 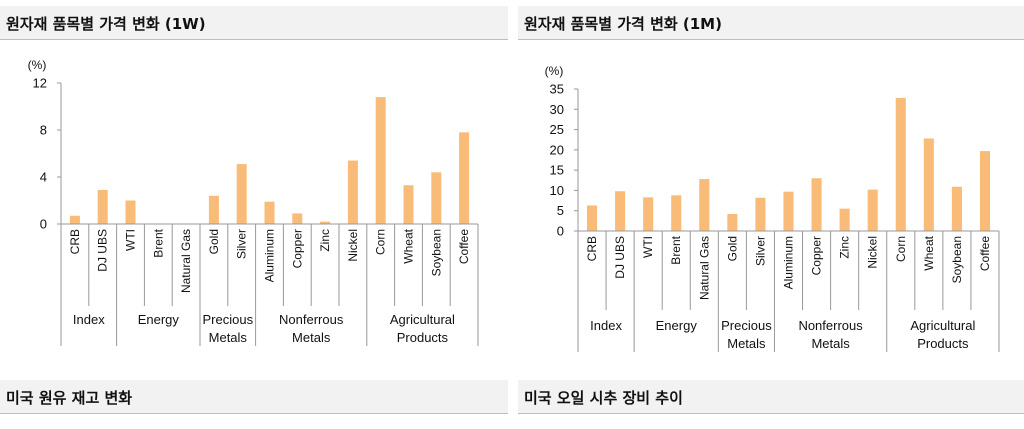 What do you see at coordinates (254, 397) in the screenshot?
I see `section-header-us-crude-inventory: 미국 원유 재고 변화` at bounding box center [254, 397].